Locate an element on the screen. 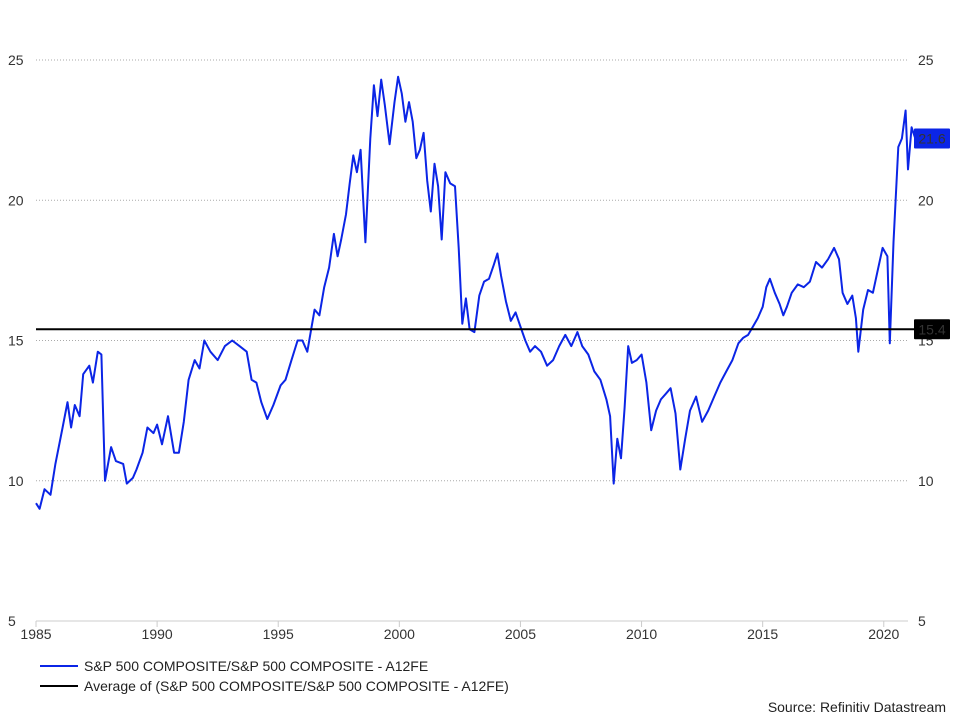 Image resolution: width=960 pixels, height=720 pixels. x-tick-1990: 1990 is located at coordinates (157, 634).